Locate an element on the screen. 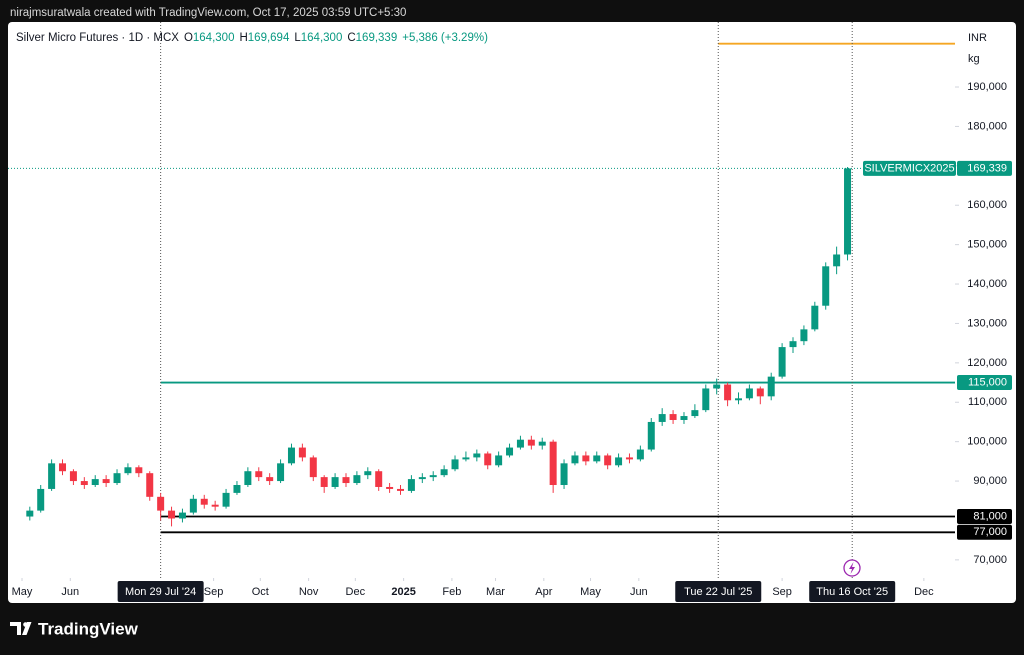 This screenshot has width=1024, height=655. x-tick-label: Mar is located at coordinates (495, 592).